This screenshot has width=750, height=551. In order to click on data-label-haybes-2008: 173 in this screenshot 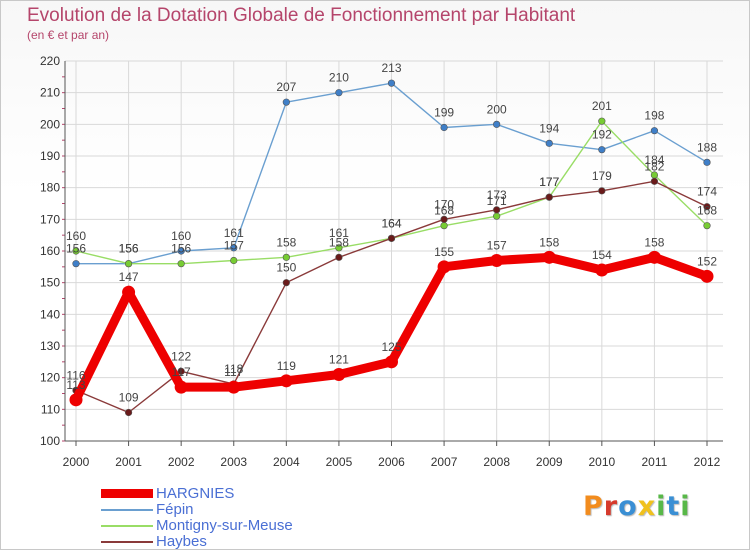, I will do `click(497, 195)`.